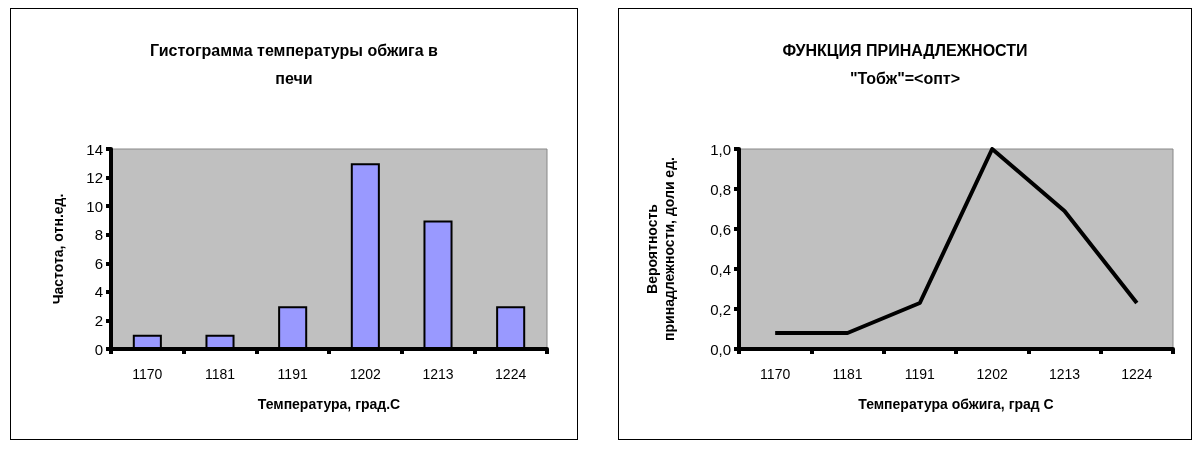 The width and height of the screenshot is (1202, 450). What do you see at coordinates (720, 149) in the screenshot?
I see `y-tick-label: 1,0` at bounding box center [720, 149].